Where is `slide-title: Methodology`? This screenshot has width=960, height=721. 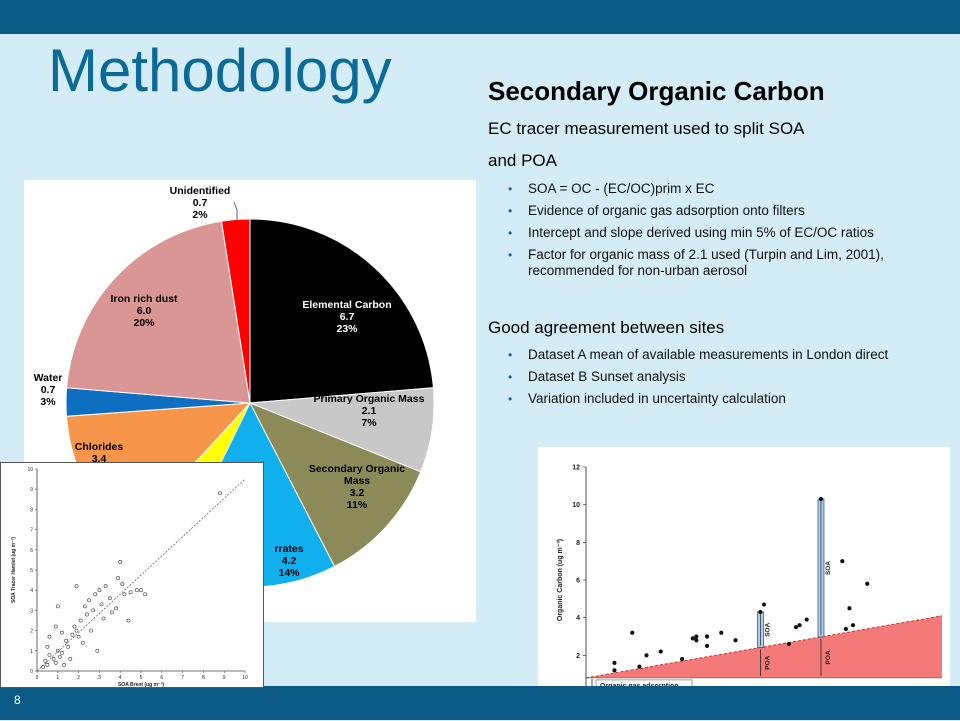 slide-title: Methodology is located at coordinates (220, 70).